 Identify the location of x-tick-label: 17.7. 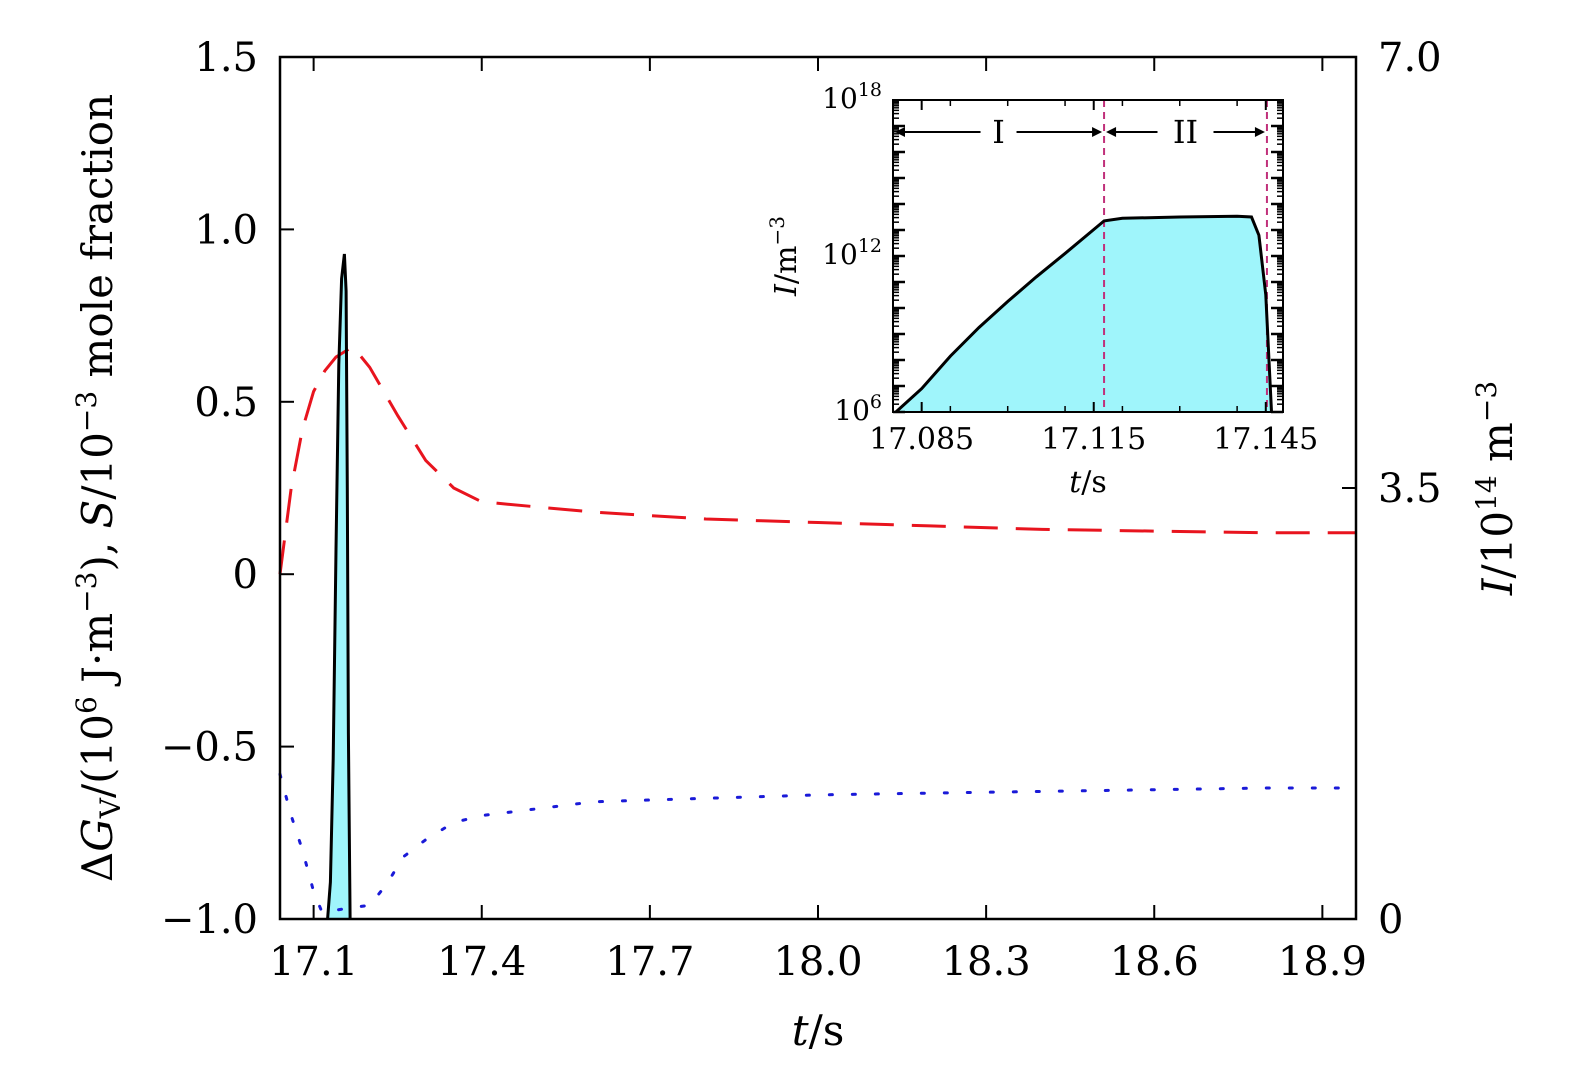
(649, 962).